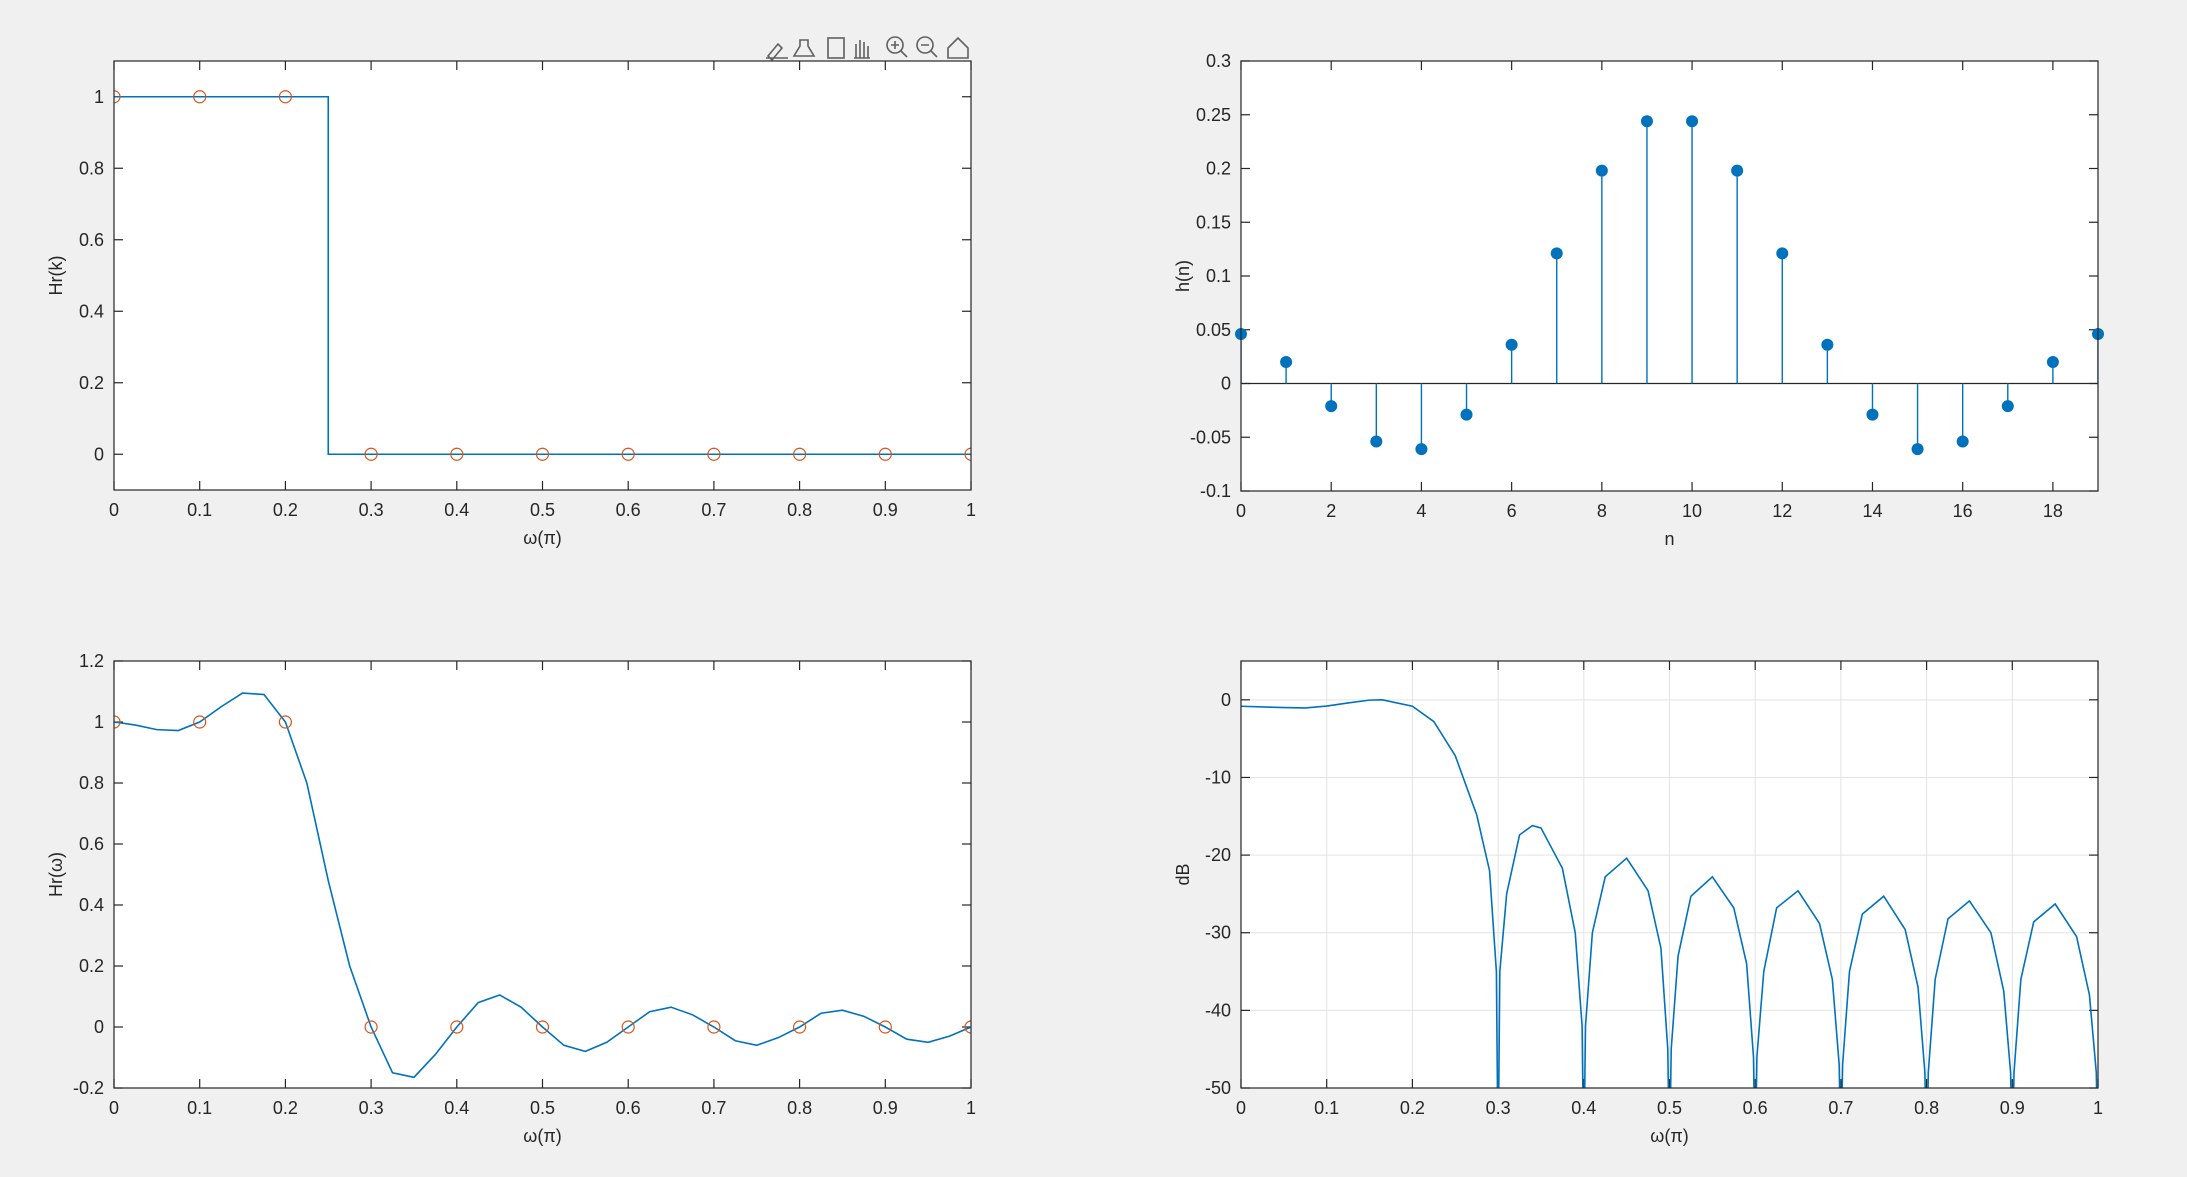 The width and height of the screenshot is (2187, 1177). Describe the element at coordinates (88, 1088) in the screenshot. I see `y-tick-label: -0.2` at that location.